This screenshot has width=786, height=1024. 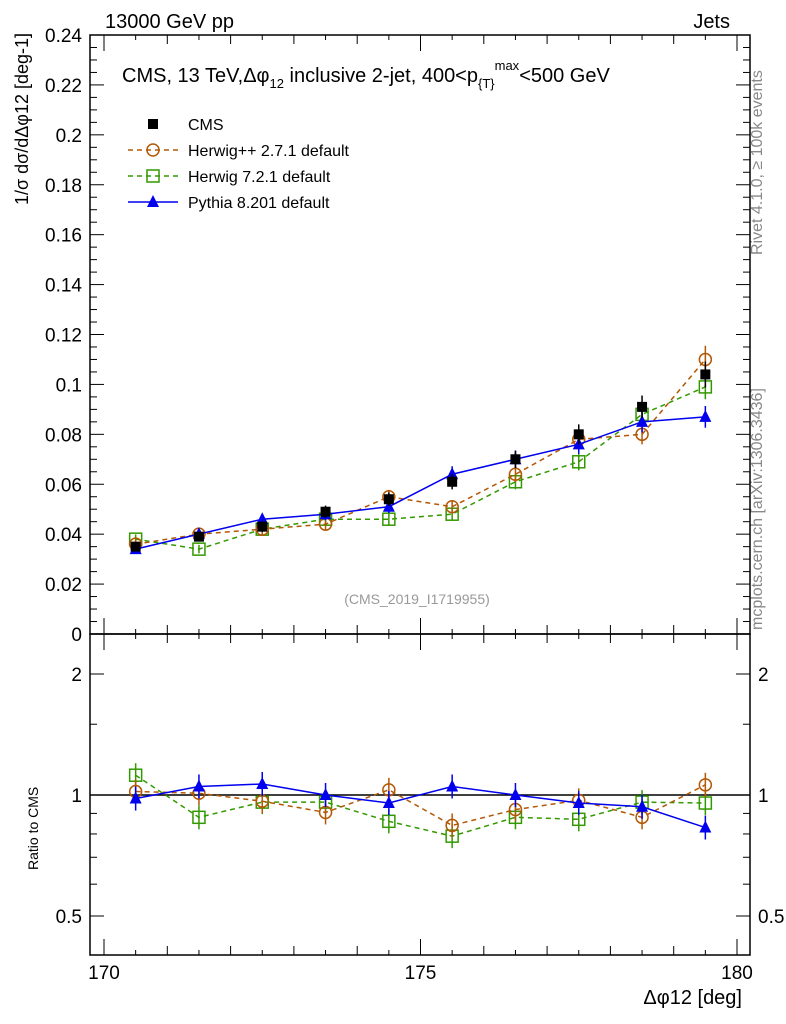 What do you see at coordinates (259, 203) in the screenshot?
I see `legend-entry: Pythia 8.201 default` at bounding box center [259, 203].